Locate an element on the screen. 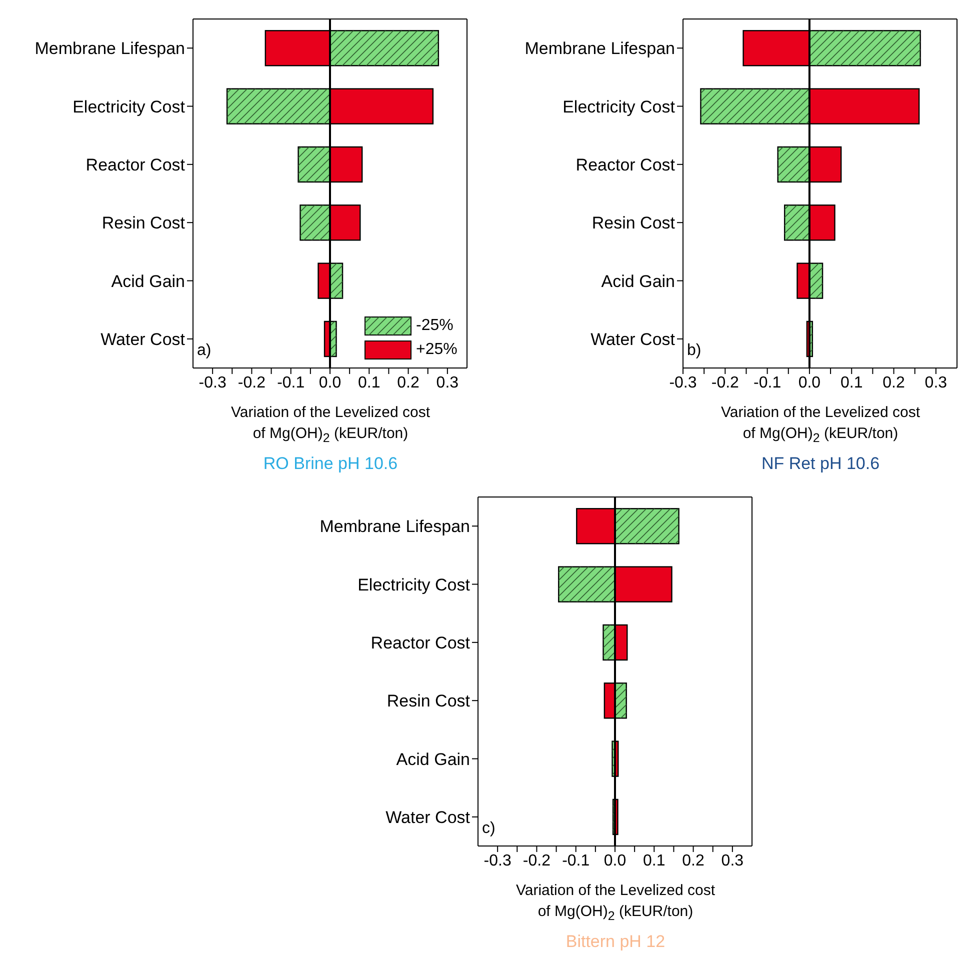 Image resolution: width=976 pixels, height=958 pixels. text: RO Brine pH 10.6 is located at coordinates (330, 463).